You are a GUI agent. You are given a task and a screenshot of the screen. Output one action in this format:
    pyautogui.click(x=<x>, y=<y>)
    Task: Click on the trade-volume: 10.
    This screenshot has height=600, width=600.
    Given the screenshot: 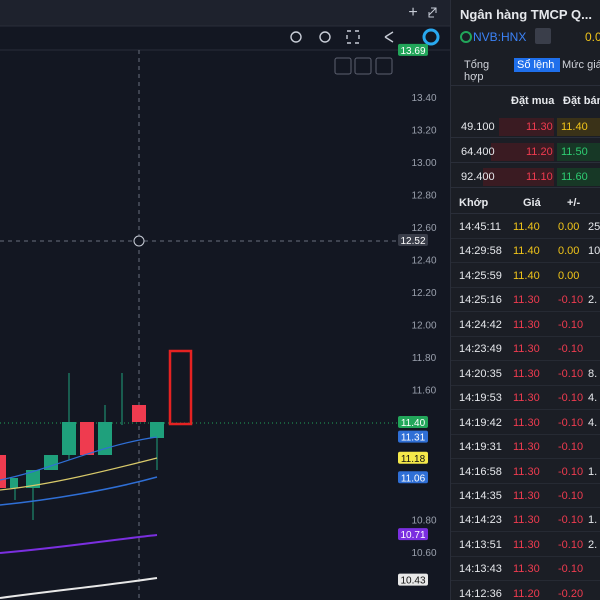 What is the action you would take?
    pyautogui.click(x=594, y=251)
    